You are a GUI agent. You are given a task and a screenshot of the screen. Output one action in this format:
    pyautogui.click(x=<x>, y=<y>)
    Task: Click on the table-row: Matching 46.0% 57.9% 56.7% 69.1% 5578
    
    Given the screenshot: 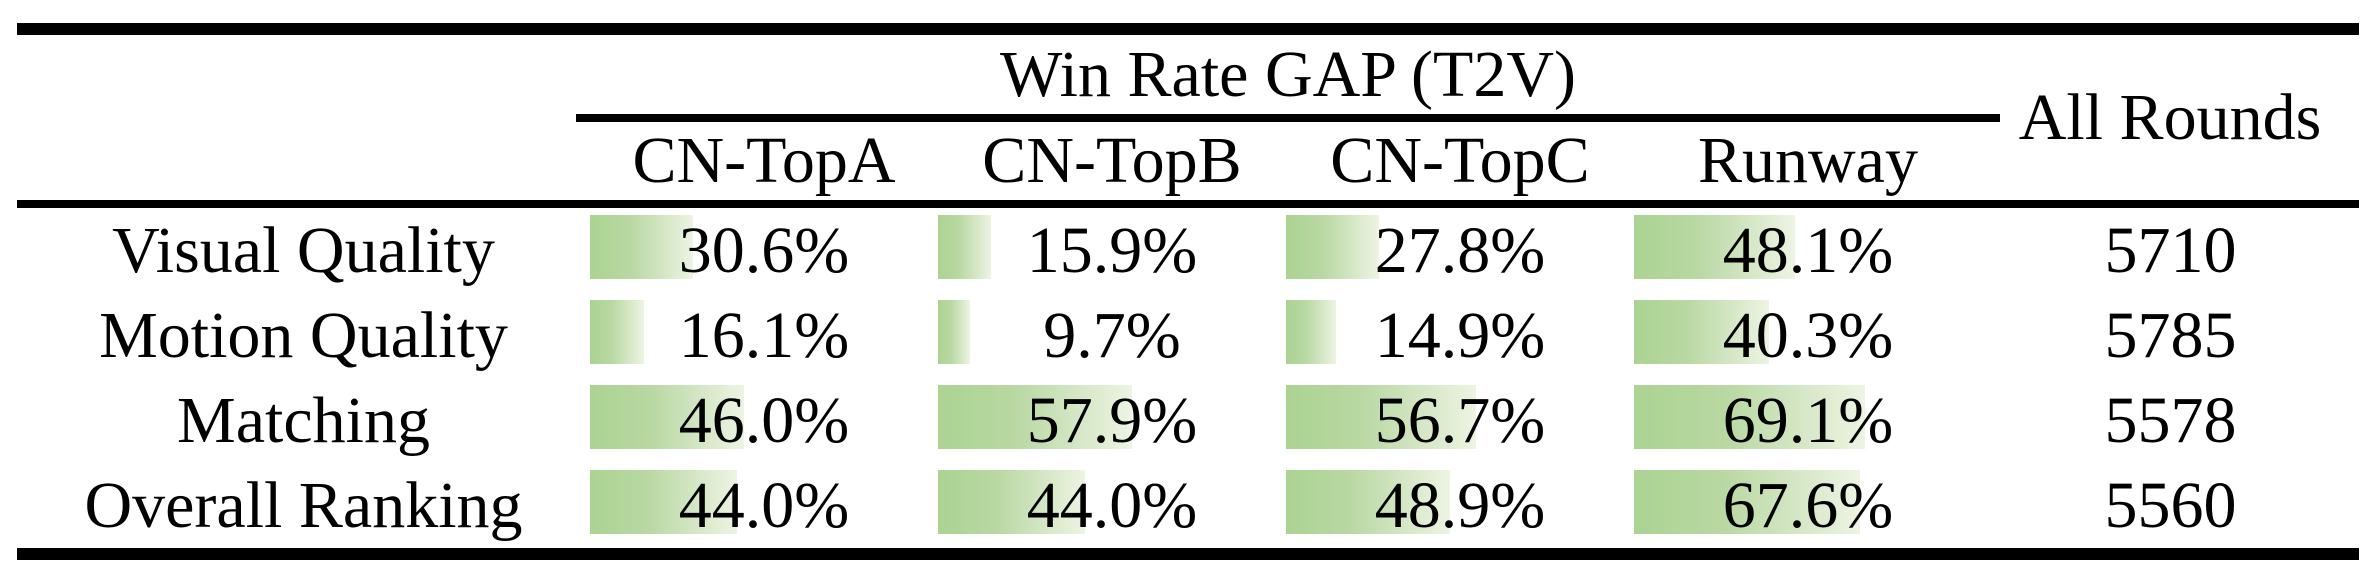 What is the action you would take?
    pyautogui.click(x=1188, y=420)
    